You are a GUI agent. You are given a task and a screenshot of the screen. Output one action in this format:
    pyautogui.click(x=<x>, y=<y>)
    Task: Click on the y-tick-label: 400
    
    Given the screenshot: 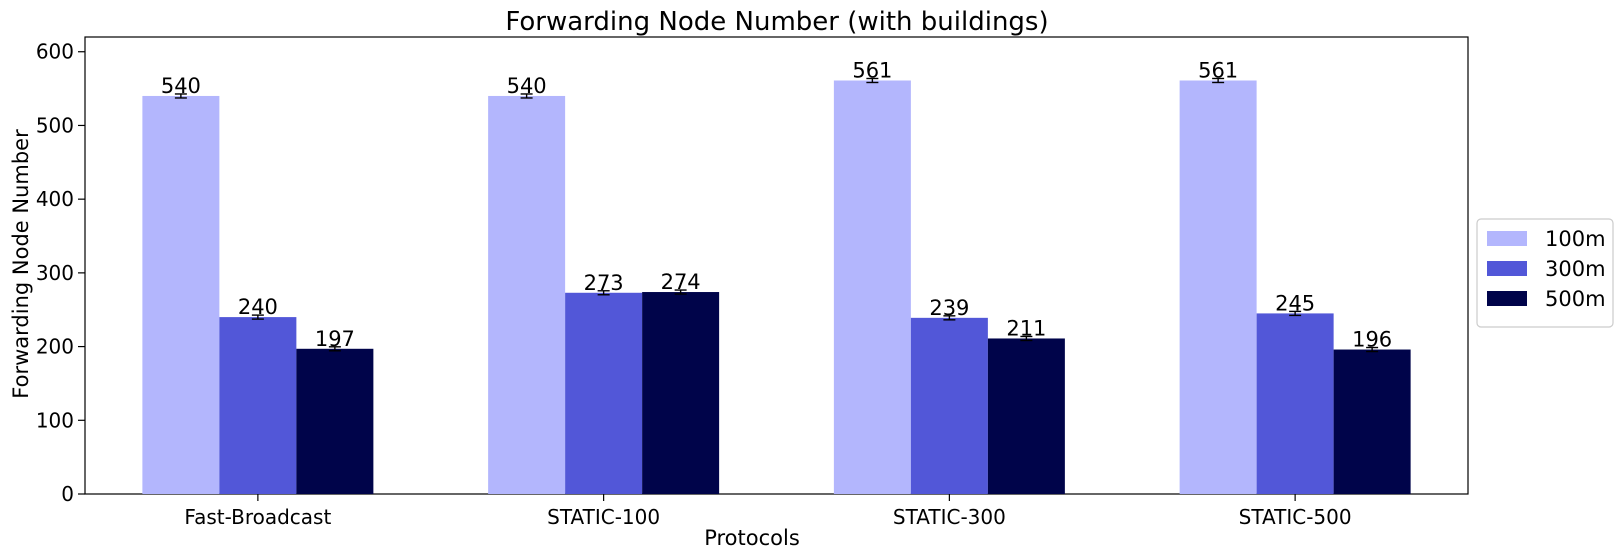 What is the action you would take?
    pyautogui.click(x=55, y=199)
    